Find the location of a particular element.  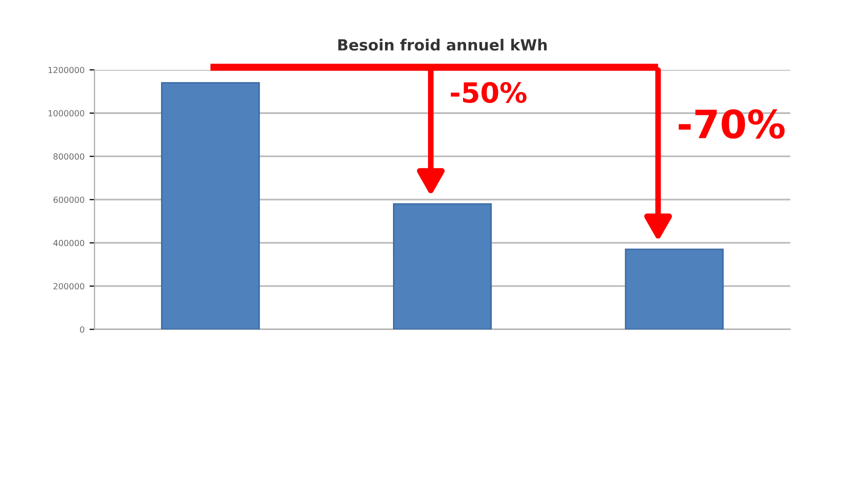

y-tick-label: 1200000 is located at coordinates (66, 70).